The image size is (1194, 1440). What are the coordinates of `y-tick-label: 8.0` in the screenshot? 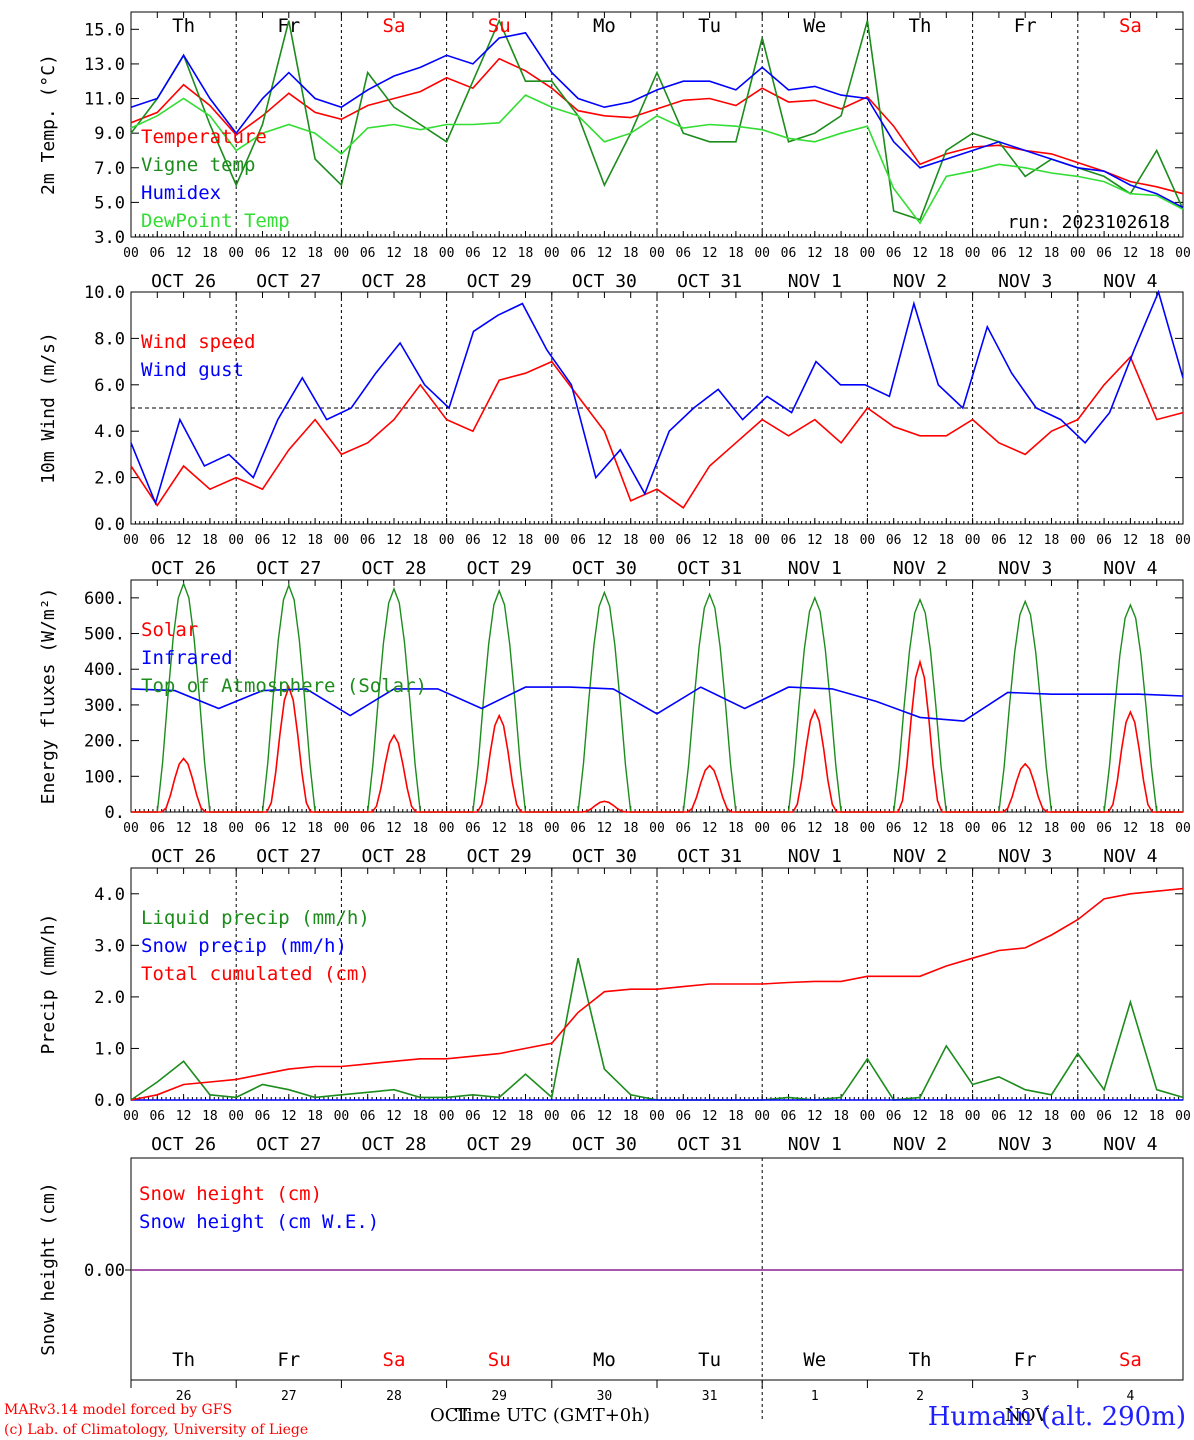 It's located at (109, 339).